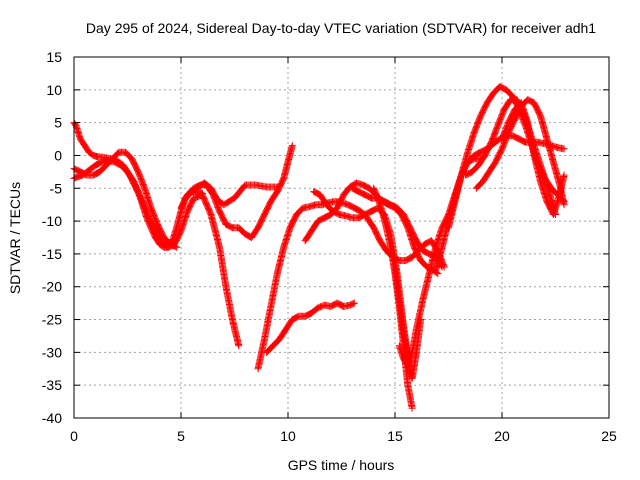  What do you see at coordinates (609, 436) in the screenshot?
I see `x-tick-label: 25` at bounding box center [609, 436].